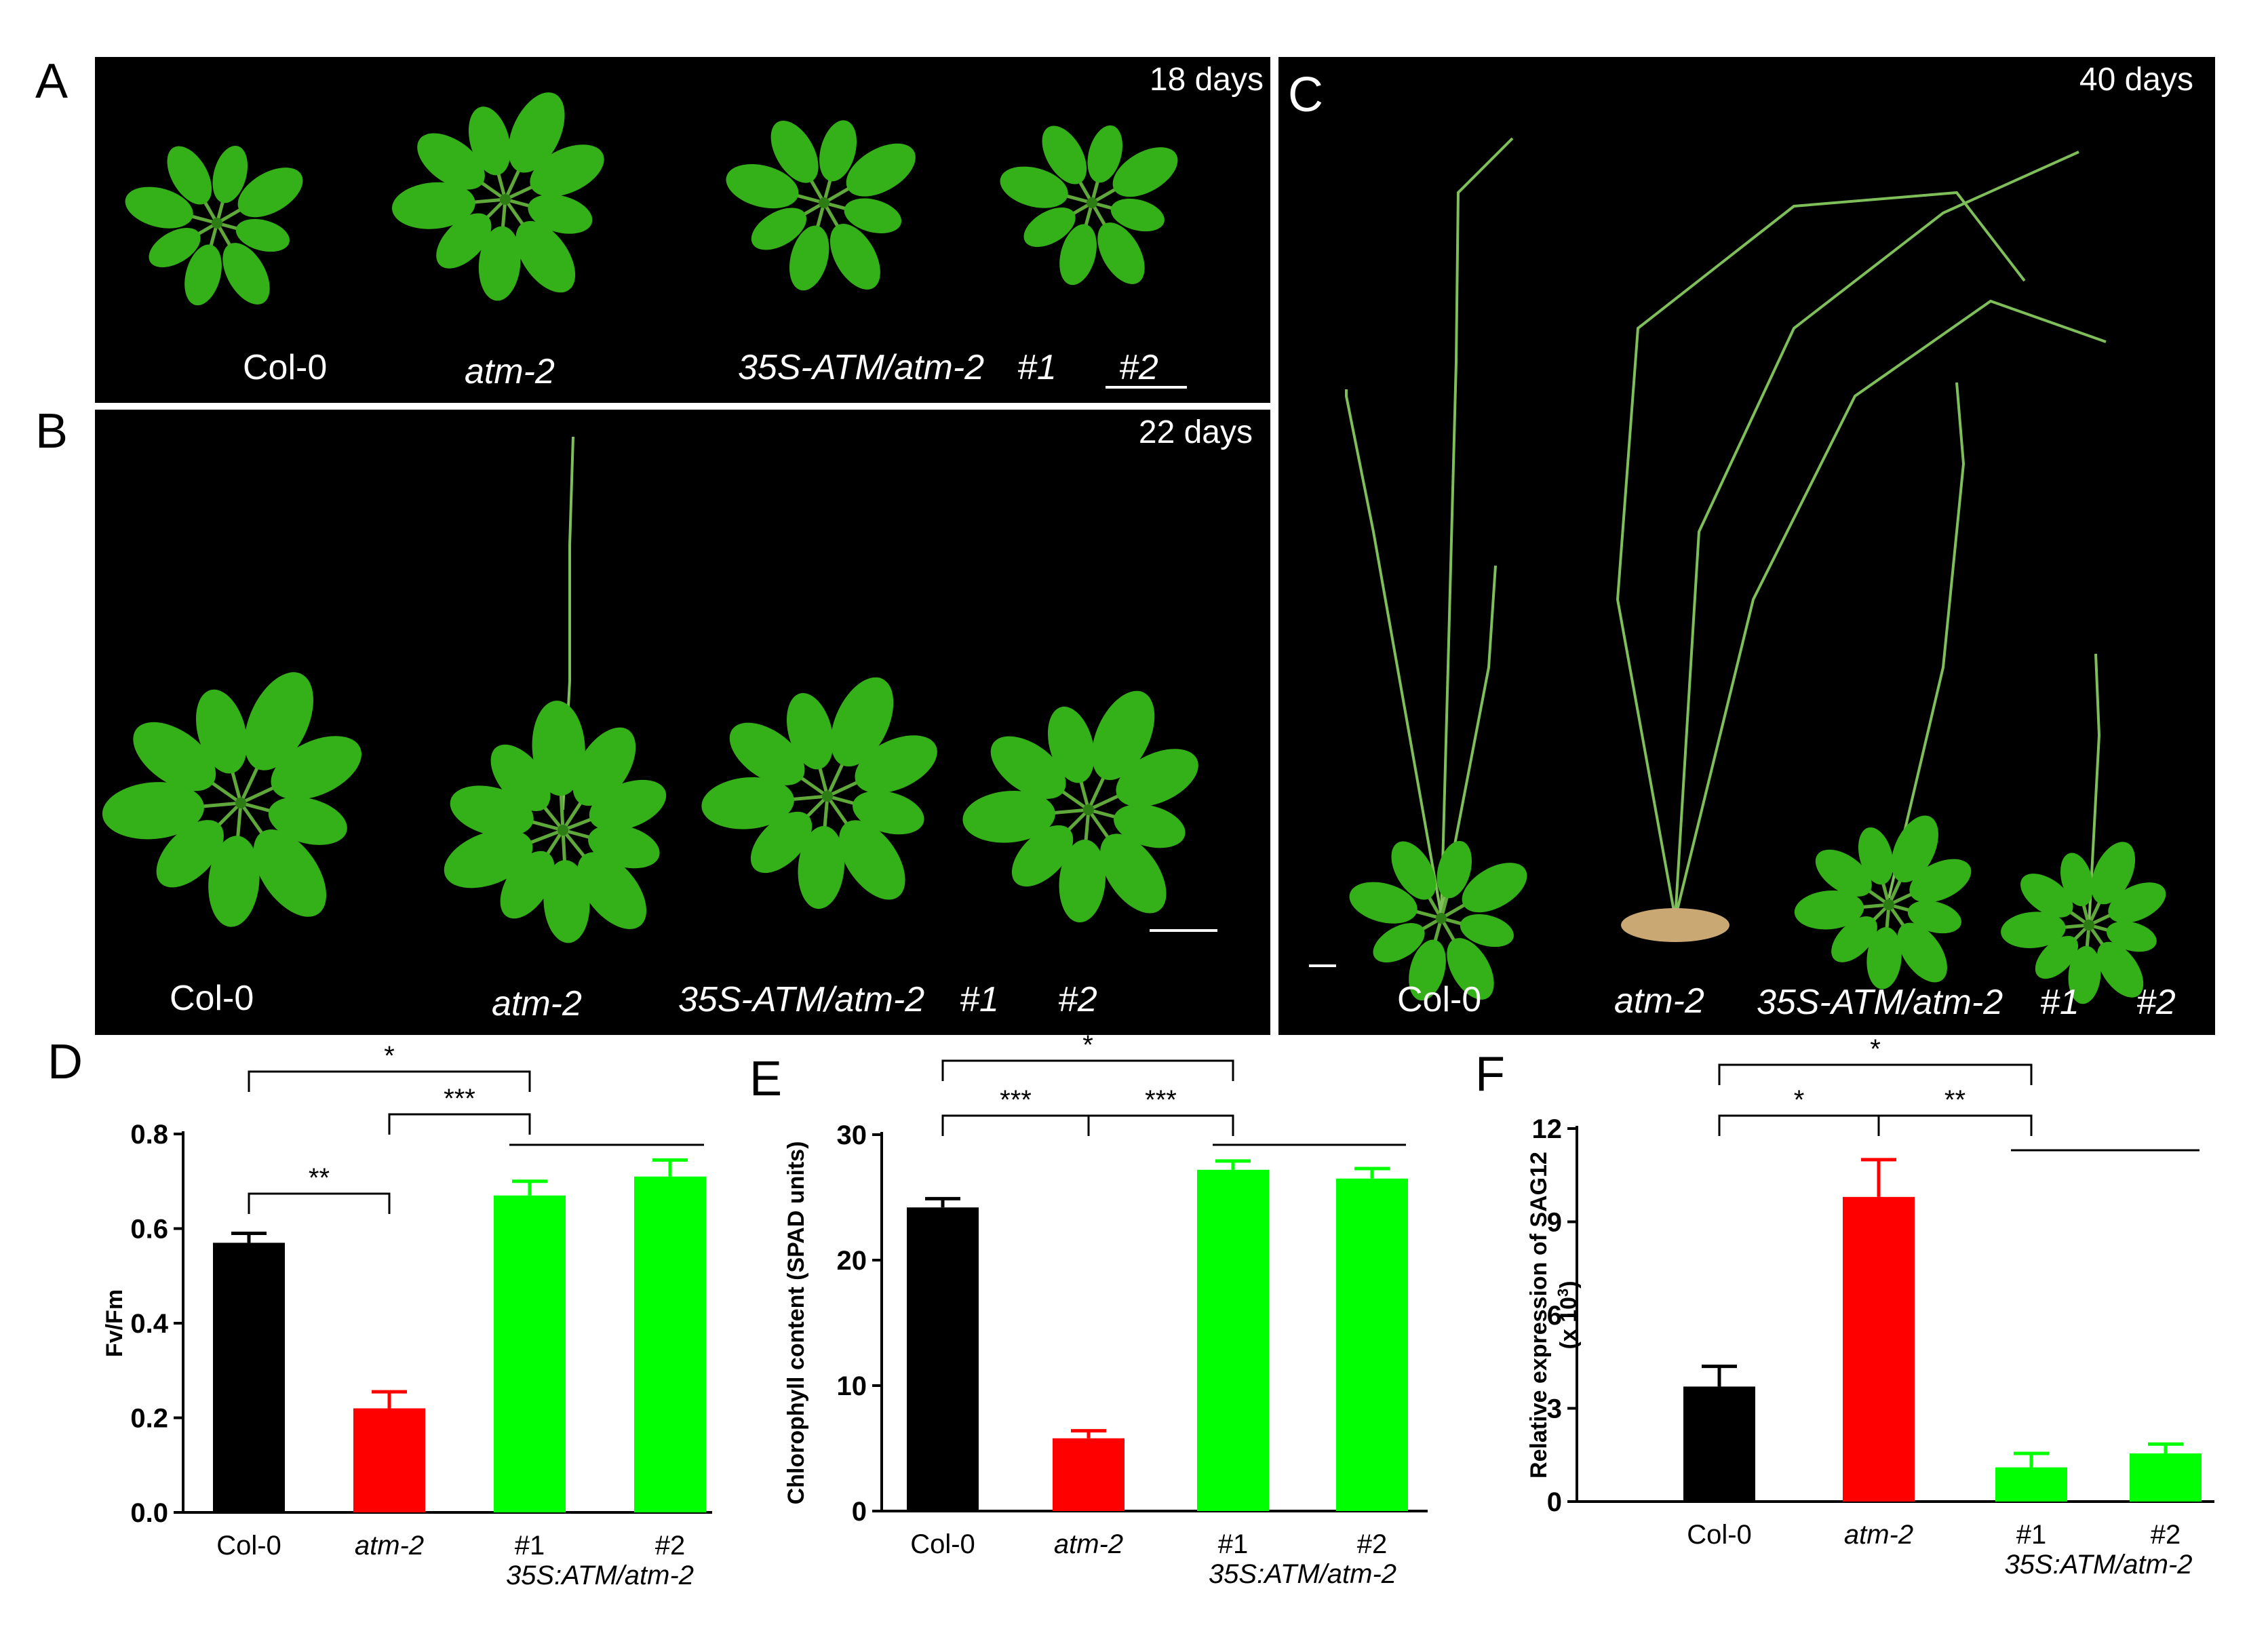 This screenshot has width=2268, height=1625. What do you see at coordinates (1146, 387) in the screenshot?
I see `scale-bar-a` at bounding box center [1146, 387].